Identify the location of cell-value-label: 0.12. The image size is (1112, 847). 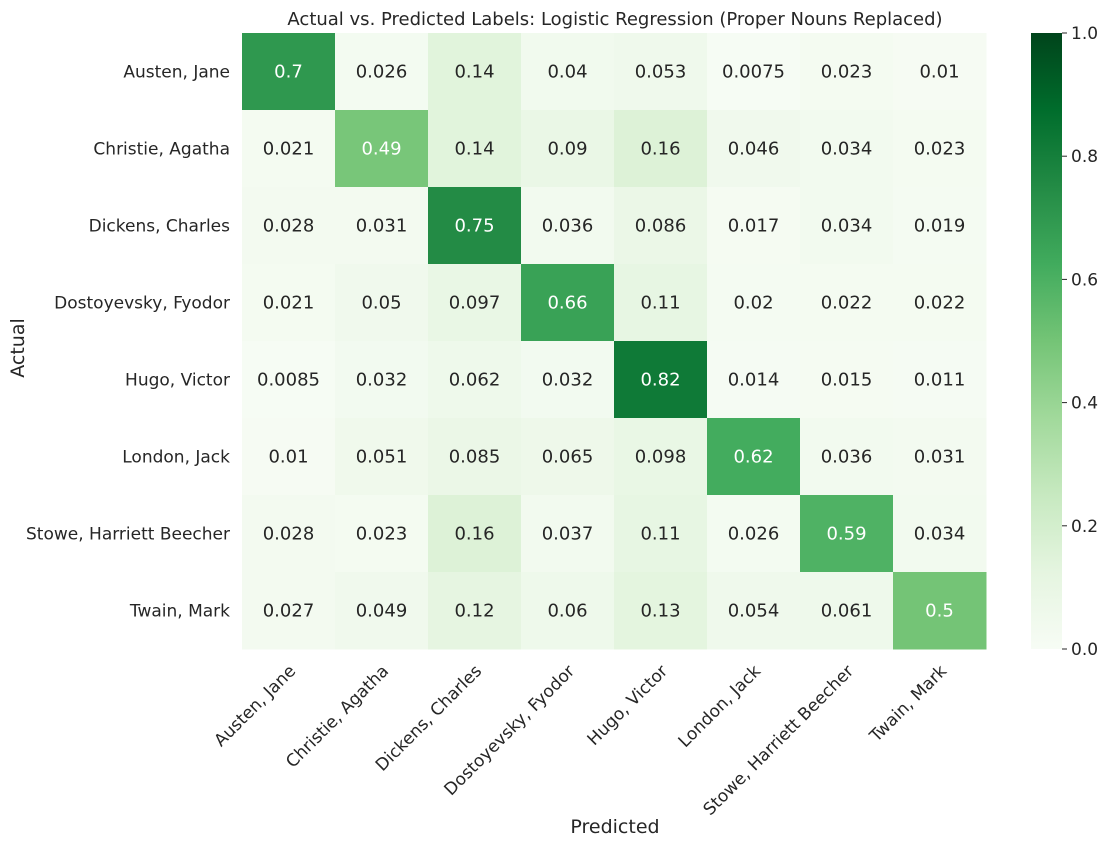
(474, 611).